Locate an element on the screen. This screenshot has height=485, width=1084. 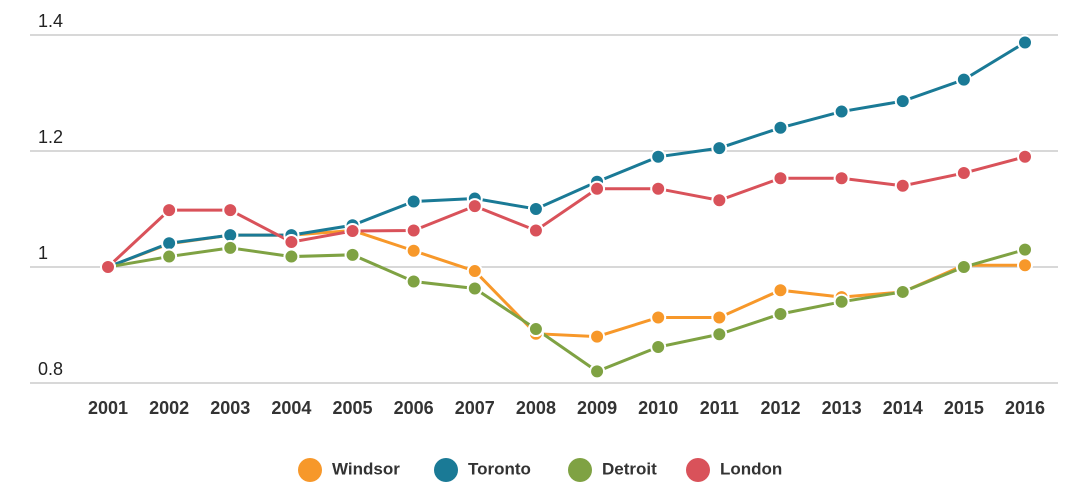
x-tick-label: 2014 is located at coordinates (903, 408).